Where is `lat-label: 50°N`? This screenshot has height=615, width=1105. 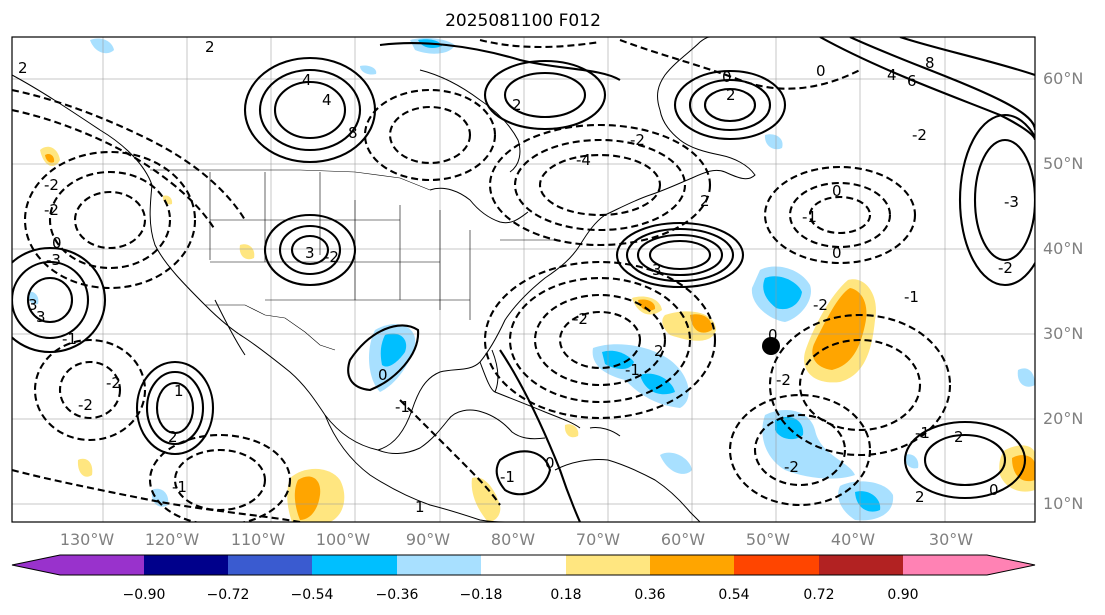
lat-label: 50°N is located at coordinates (1063, 163).